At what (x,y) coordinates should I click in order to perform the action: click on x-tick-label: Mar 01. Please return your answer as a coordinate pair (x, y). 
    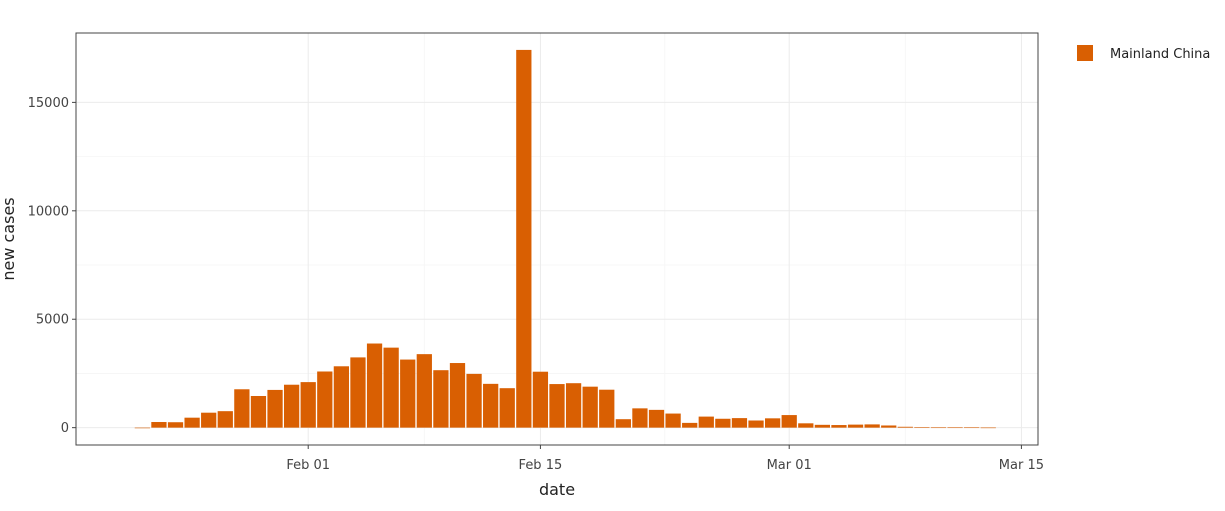
    Looking at the image, I should click on (789, 465).